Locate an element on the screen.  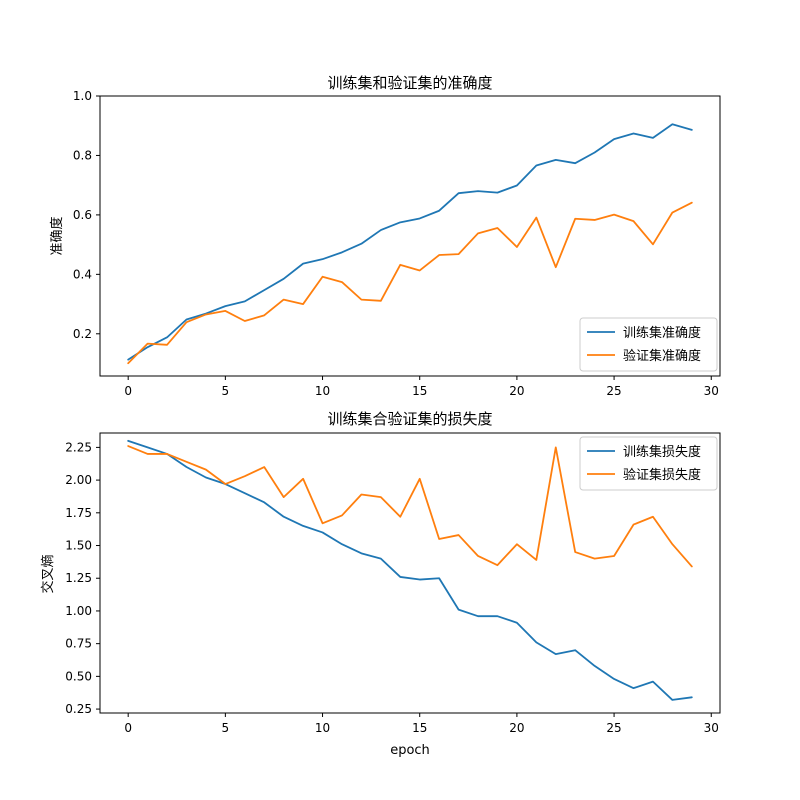
y-tick-label: 0.2 is located at coordinates (82, 334).